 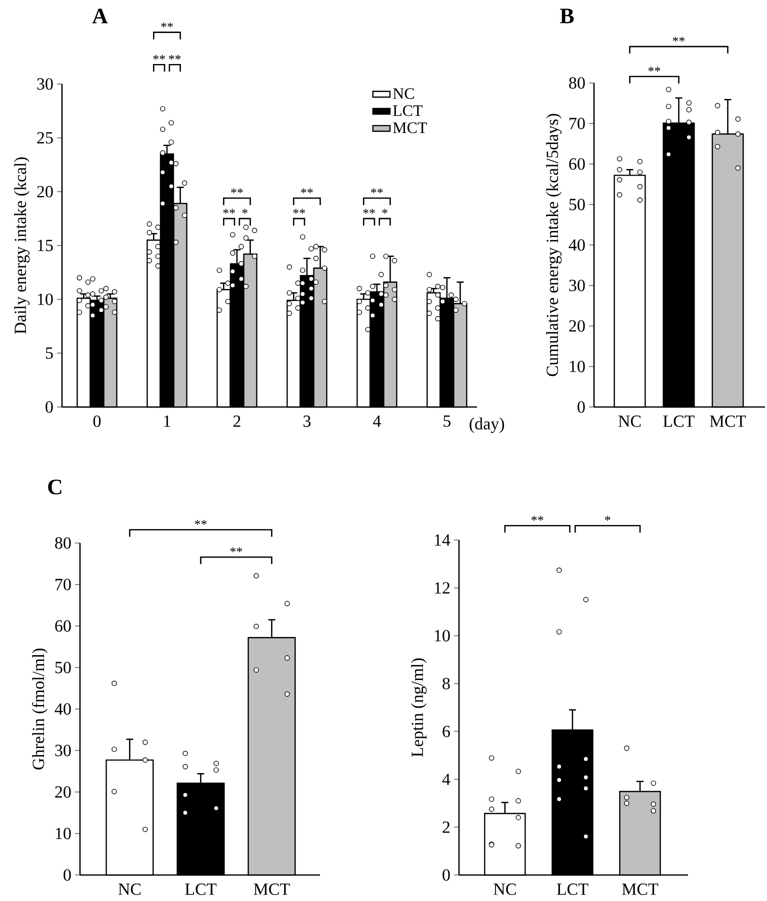 I want to click on x-tick-label: 4, so click(x=377, y=421).